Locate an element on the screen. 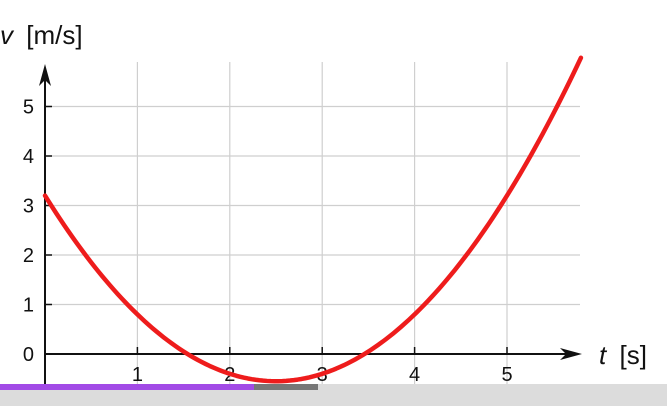 The height and width of the screenshot is (406, 667). x-axis-unit: [s] is located at coordinates (632, 355).